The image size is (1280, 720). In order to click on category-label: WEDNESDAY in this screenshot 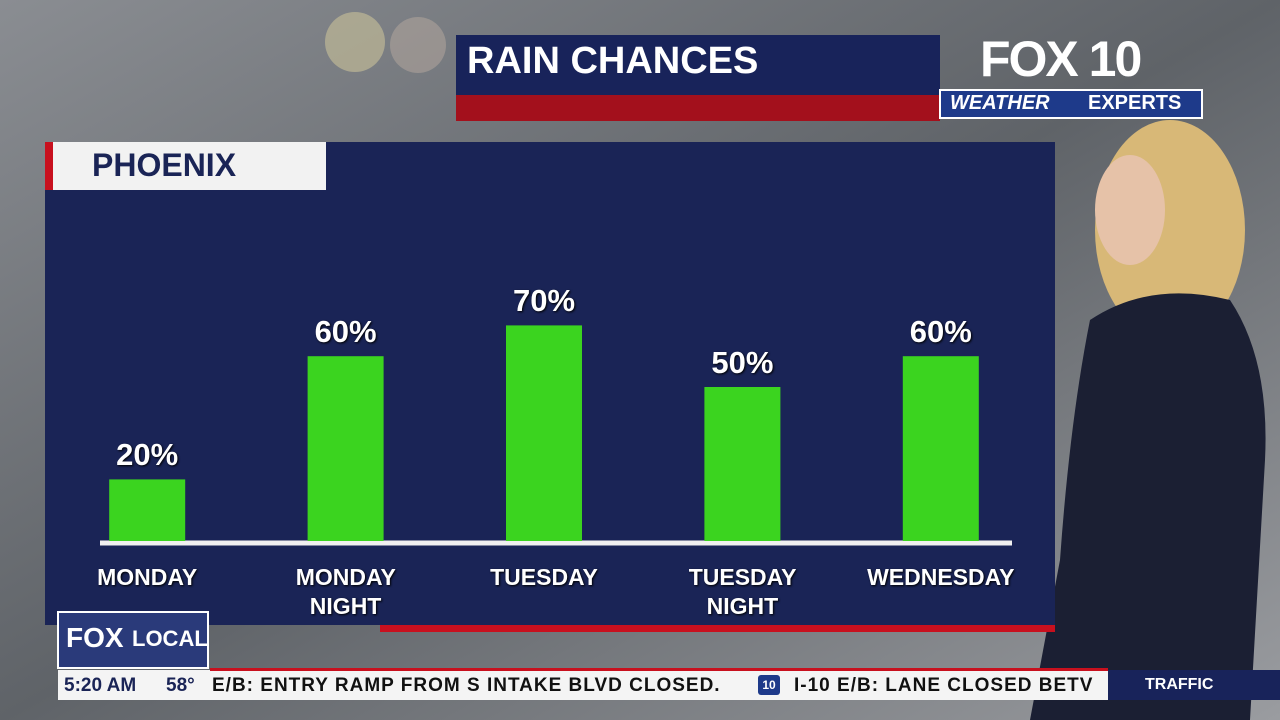, I will do `click(941, 577)`.